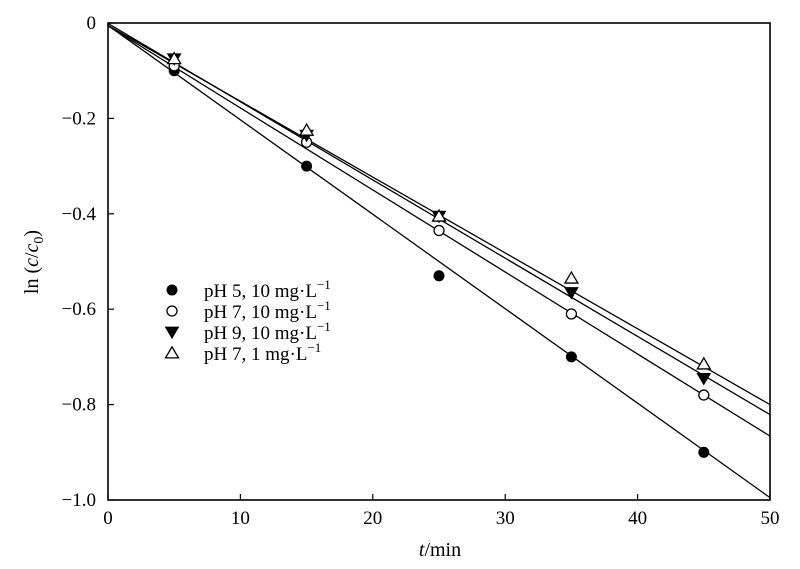 This screenshot has width=800, height=569. I want to click on x-axis-title-unit: /min, so click(442, 550).